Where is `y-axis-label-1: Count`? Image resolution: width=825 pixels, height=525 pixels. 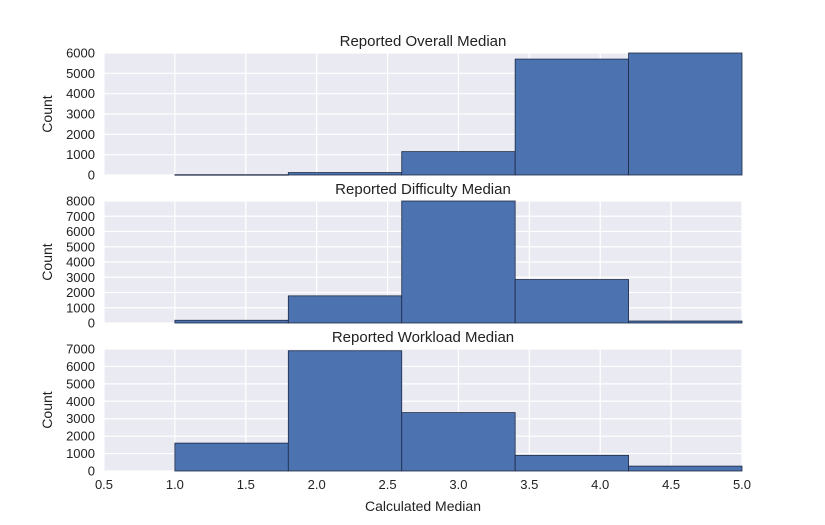 y-axis-label-1: Count is located at coordinates (47, 113).